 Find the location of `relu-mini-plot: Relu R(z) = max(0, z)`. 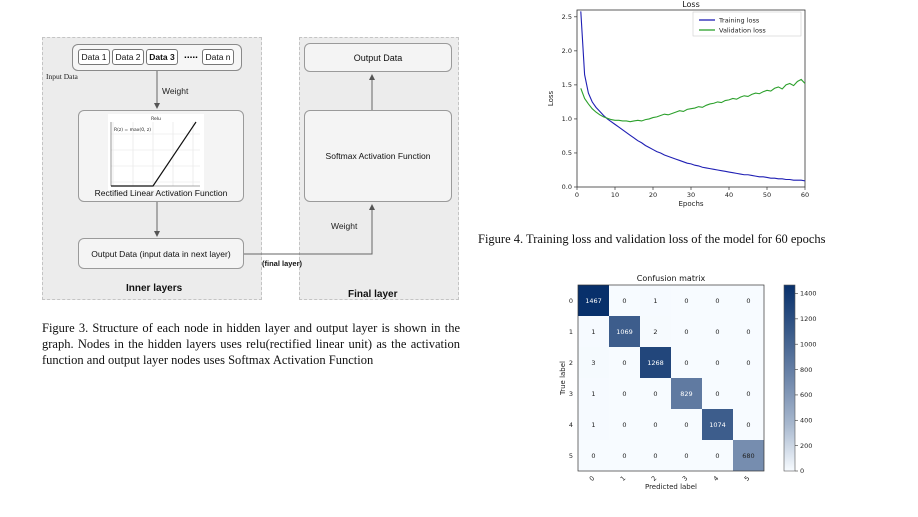

relu-mini-plot: Relu R(z) = max(0, z) is located at coordinates (156, 152).